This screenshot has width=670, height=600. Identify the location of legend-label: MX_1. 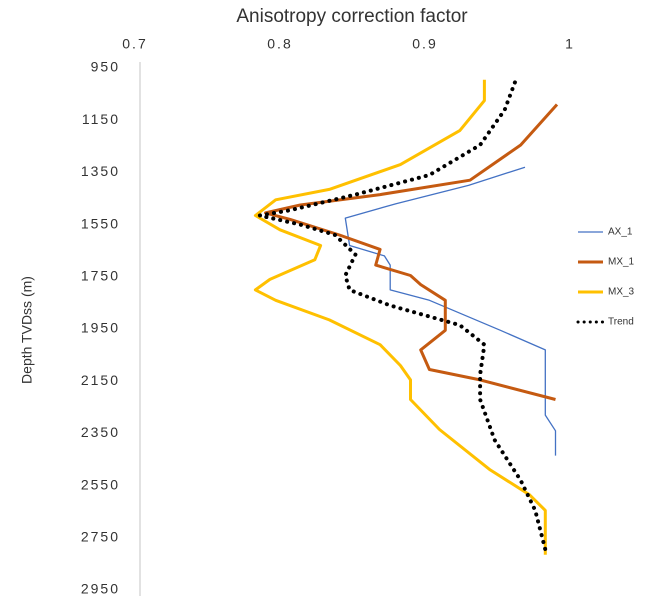
(621, 262).